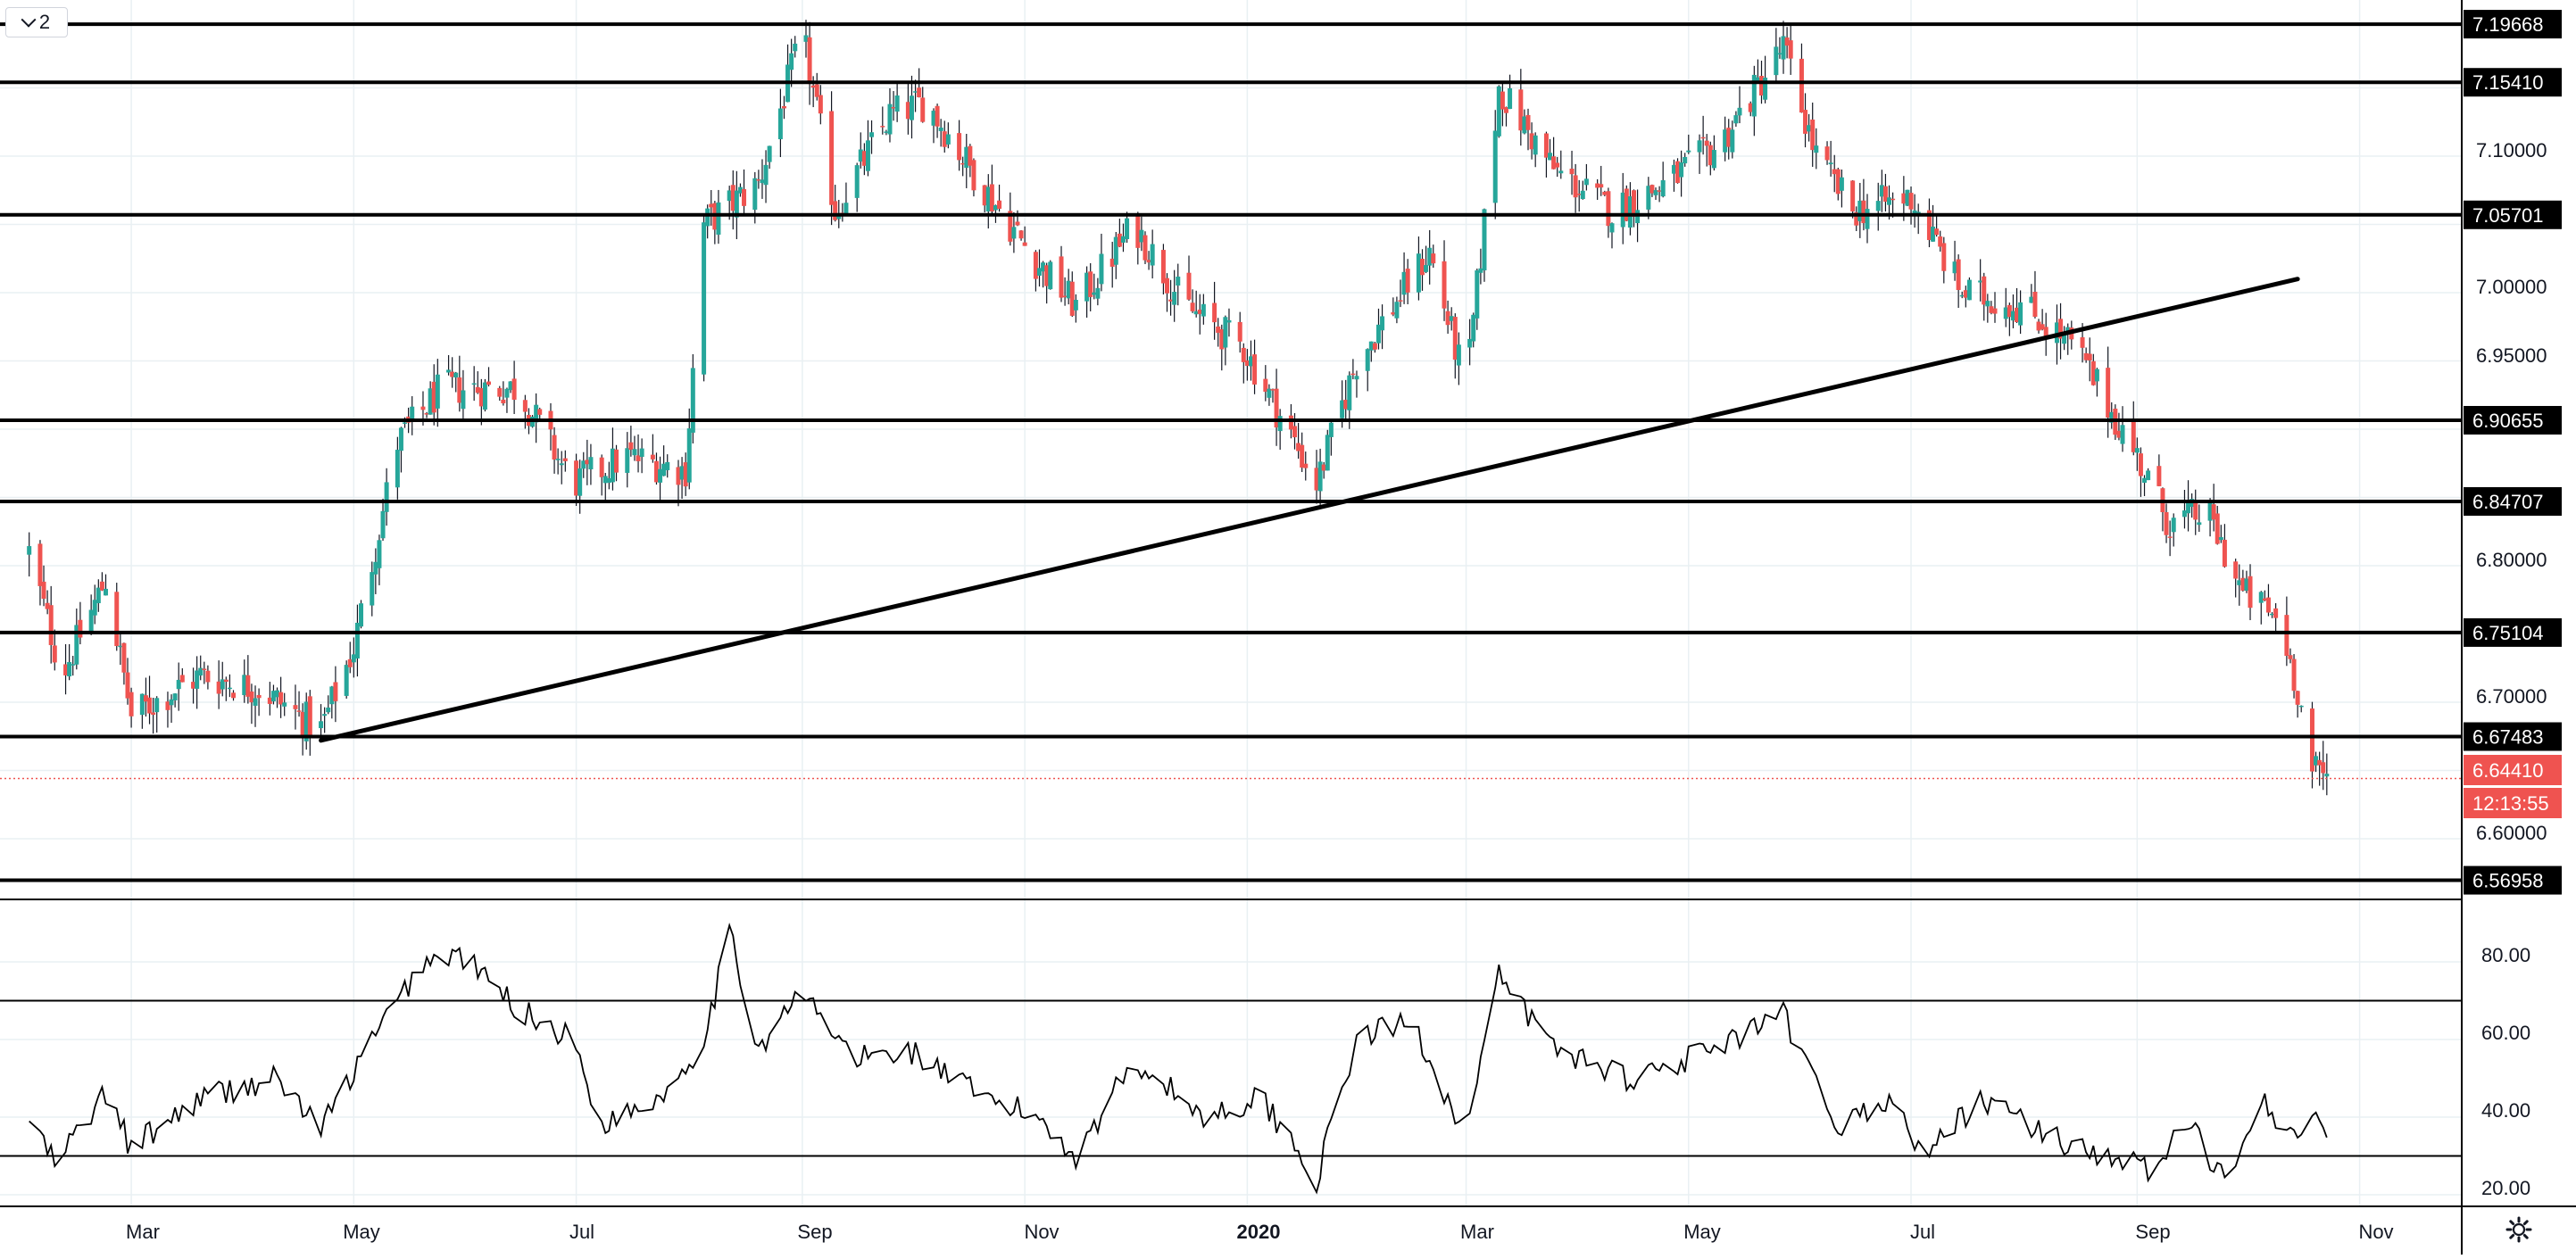  I want to click on level-label-text: 7.19668, so click(2508, 25).